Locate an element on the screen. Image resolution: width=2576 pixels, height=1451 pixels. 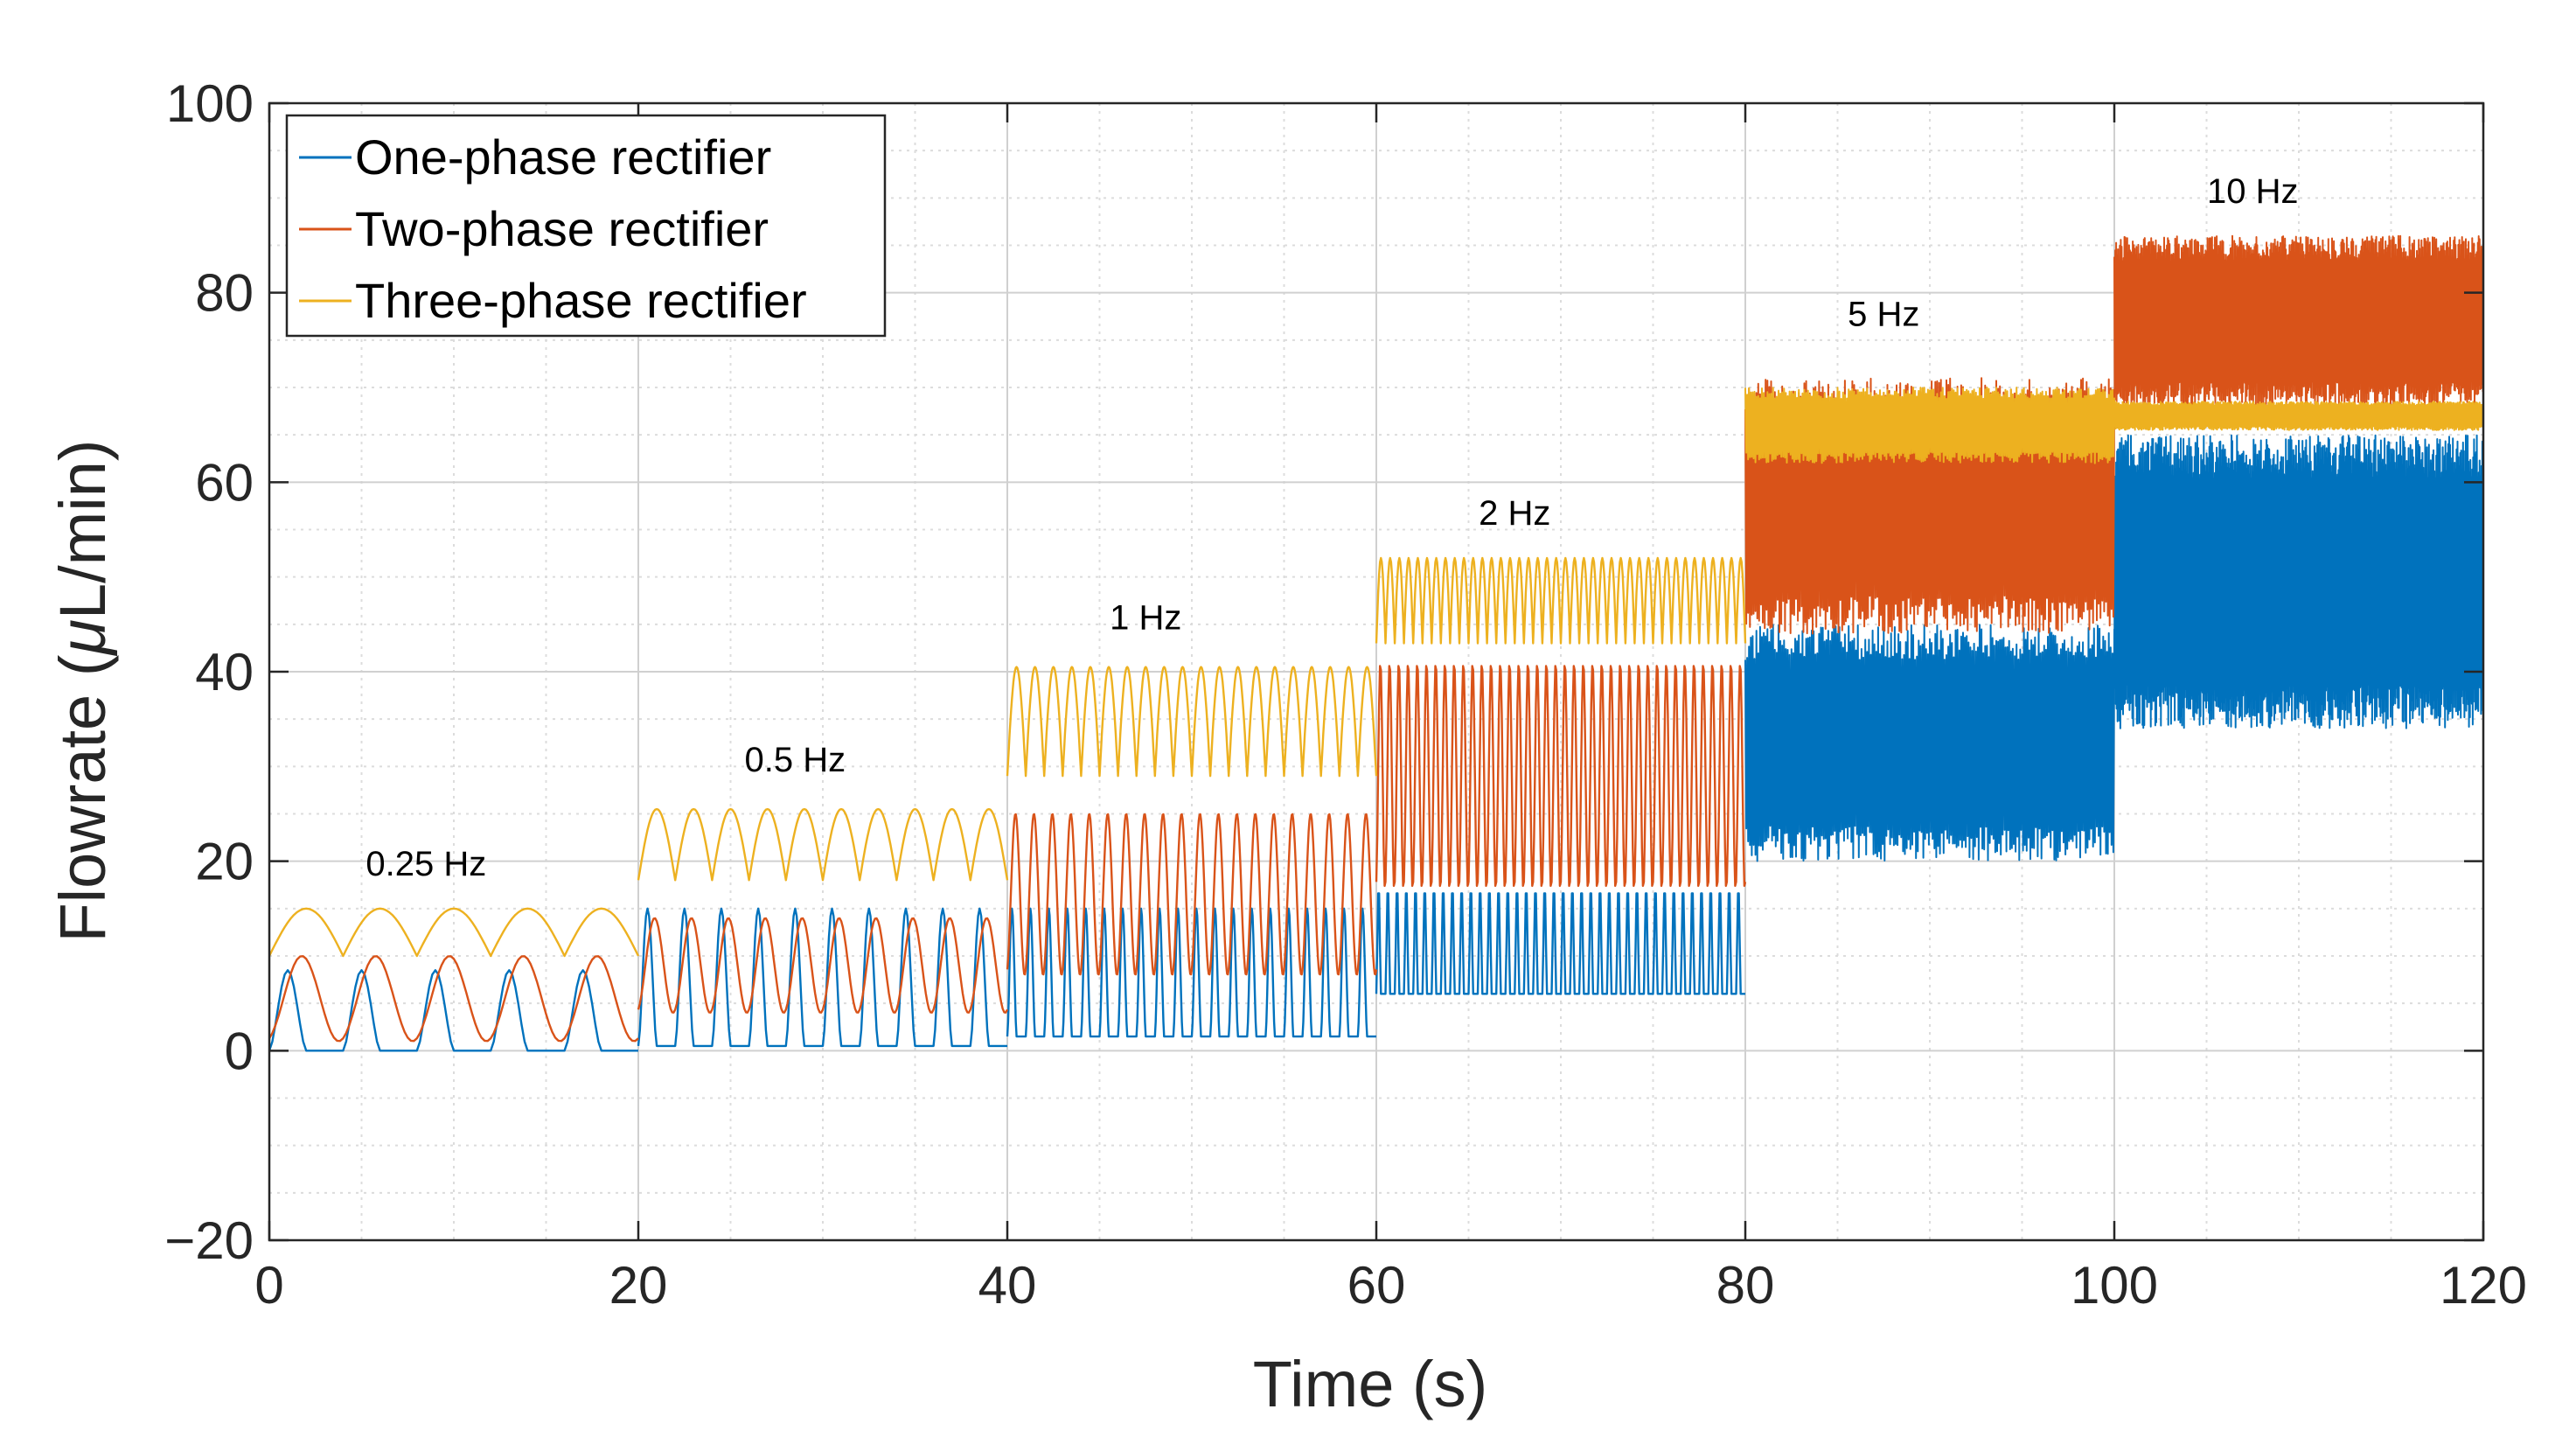
y-tick-label: 0 is located at coordinates (239, 1051).